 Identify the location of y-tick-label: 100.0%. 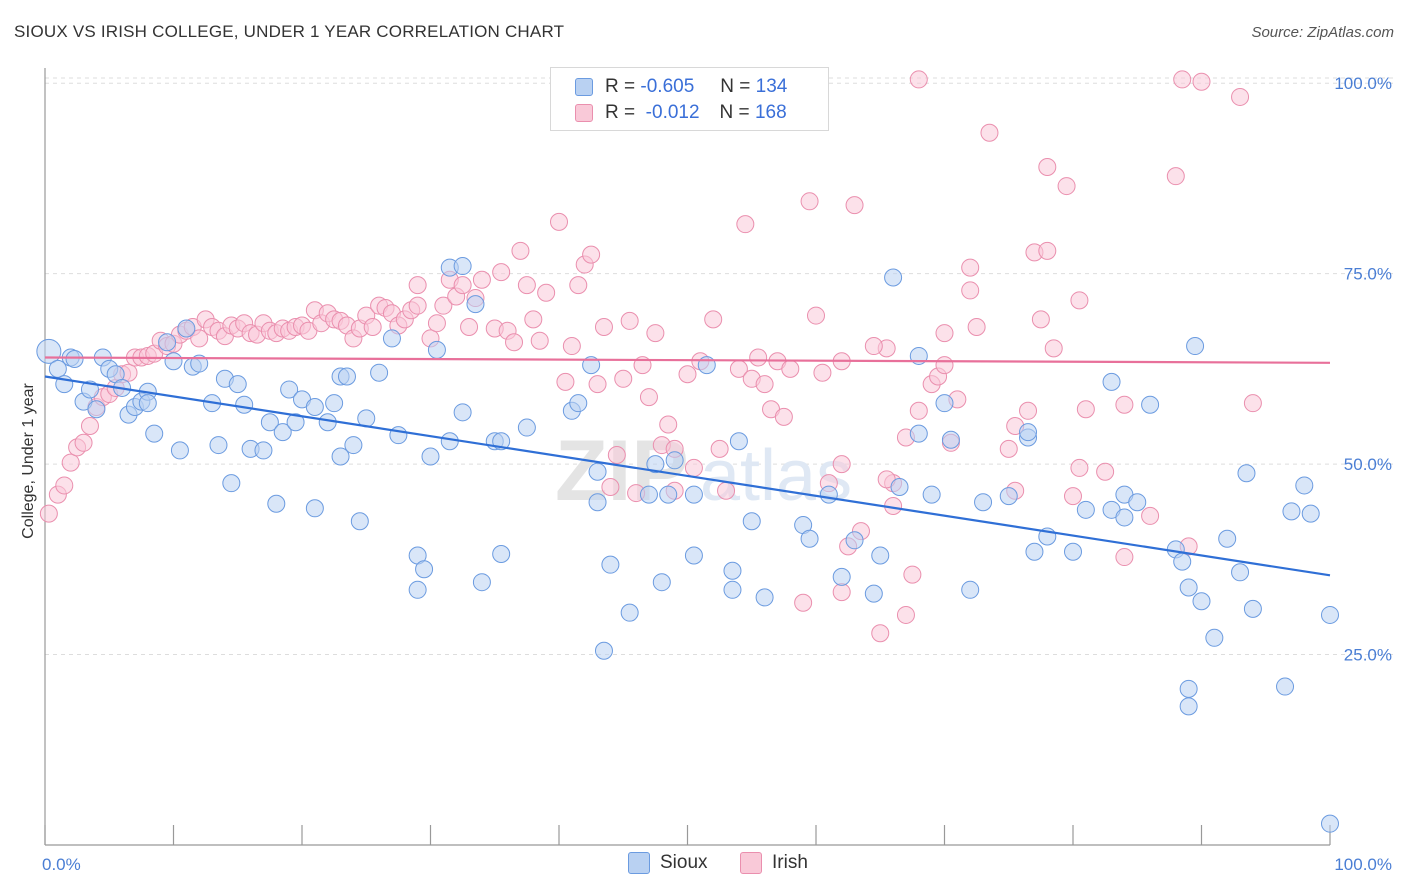
(1363, 83).